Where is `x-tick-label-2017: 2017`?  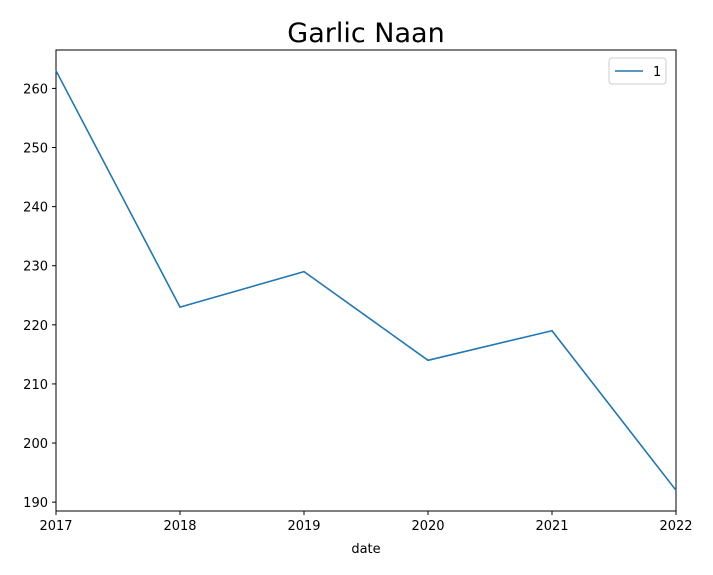
x-tick-label-2017: 2017 is located at coordinates (55, 526).